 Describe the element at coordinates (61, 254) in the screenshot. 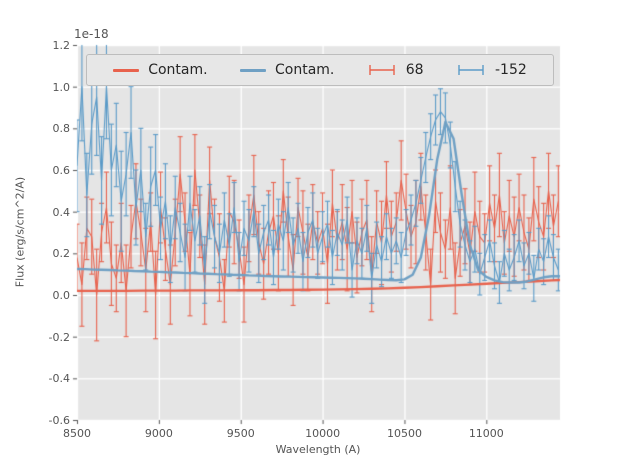

I see `y-tick-label: 0.2` at that location.